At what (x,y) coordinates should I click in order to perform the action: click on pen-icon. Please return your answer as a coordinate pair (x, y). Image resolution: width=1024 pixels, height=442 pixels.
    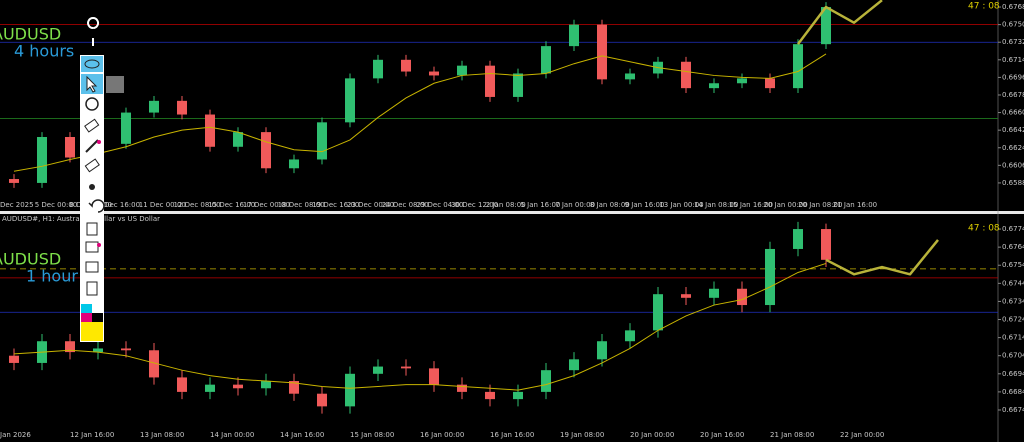
    Looking at the image, I should click on (93, 31).